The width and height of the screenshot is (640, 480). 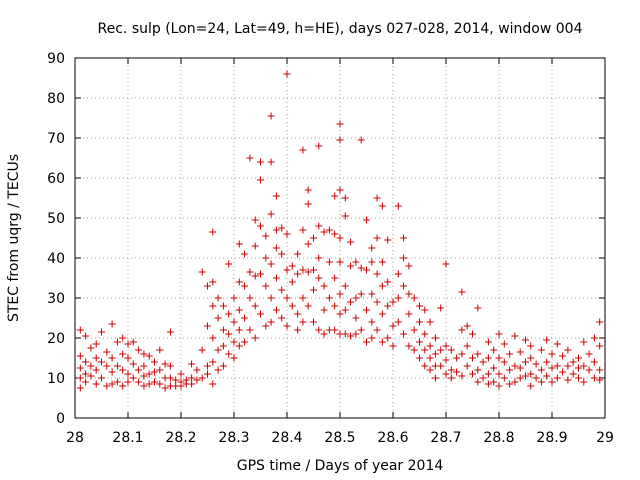 I want to click on x-tick-label: 28.8, so click(x=498, y=438).